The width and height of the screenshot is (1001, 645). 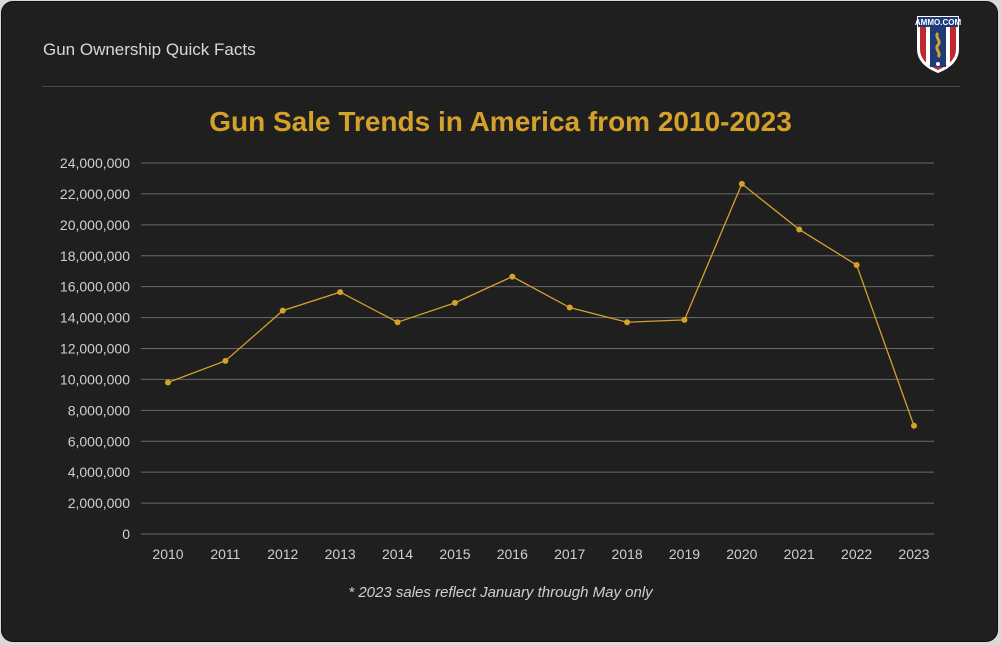 What do you see at coordinates (99, 441) in the screenshot?
I see `y-tick-label: 6,000,000` at bounding box center [99, 441].